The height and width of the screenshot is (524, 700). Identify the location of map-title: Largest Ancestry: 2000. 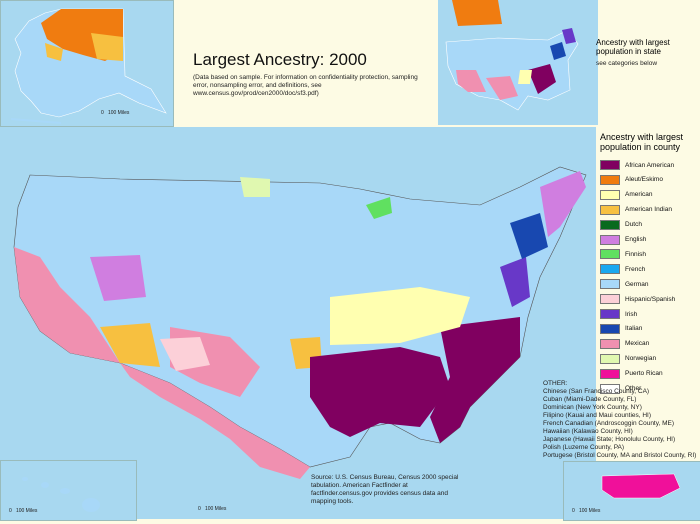
(280, 59).